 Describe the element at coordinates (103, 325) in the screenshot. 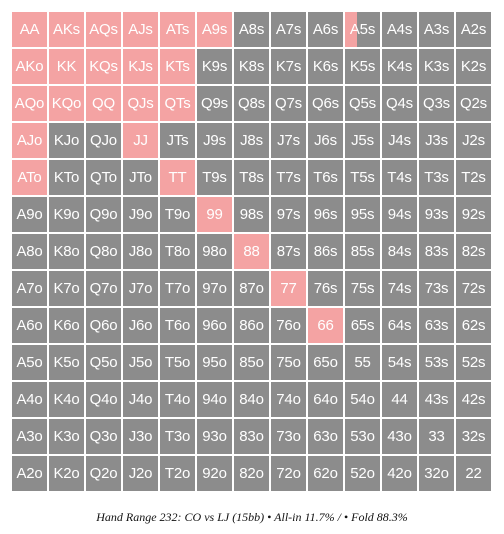

I see `hand-label: Q6o` at that location.